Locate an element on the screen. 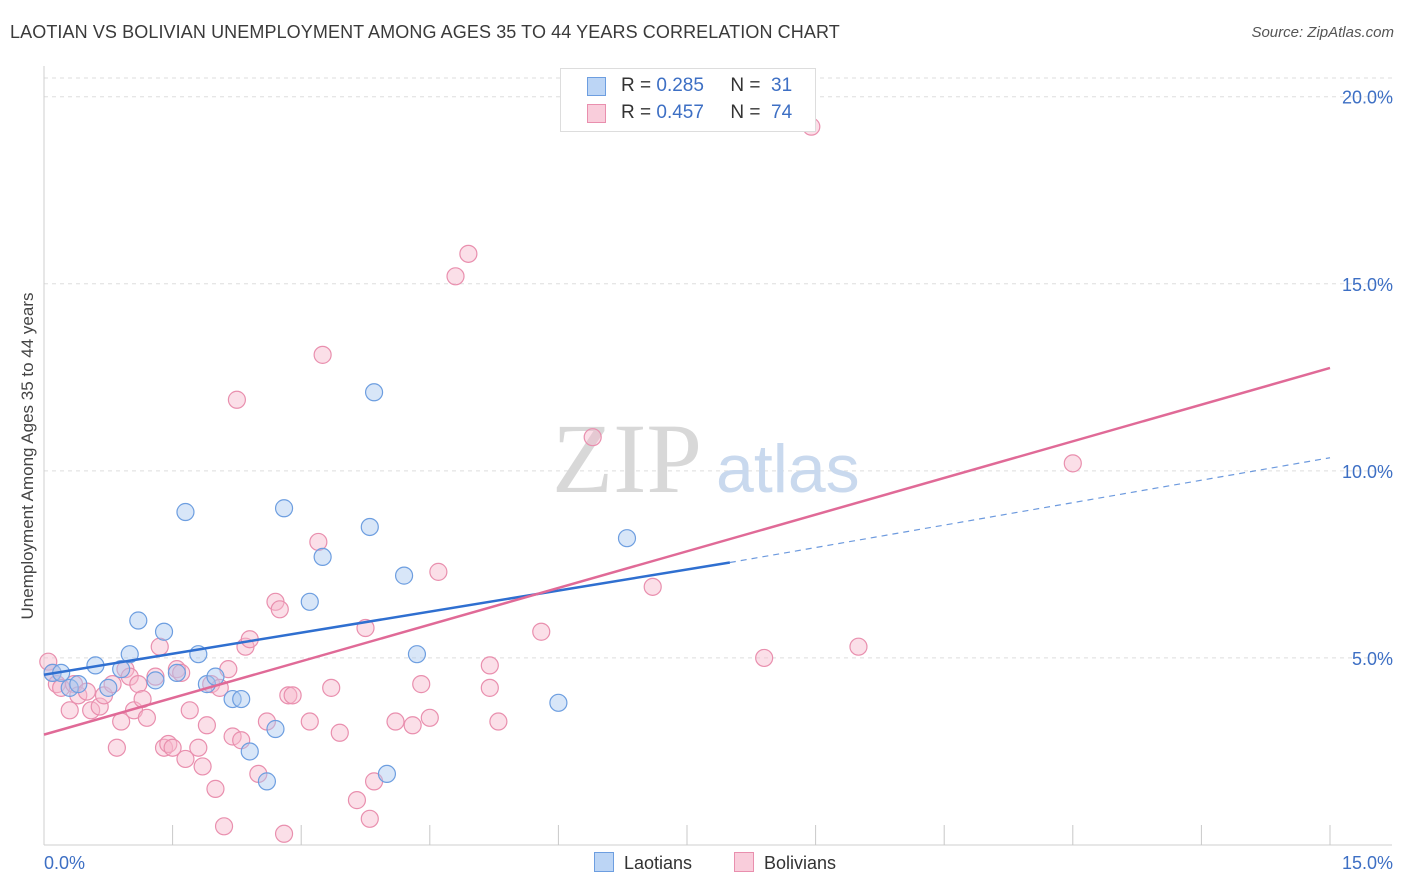 The image size is (1406, 892). source-label: Source: ZipAtlas.com is located at coordinates (1322, 32).